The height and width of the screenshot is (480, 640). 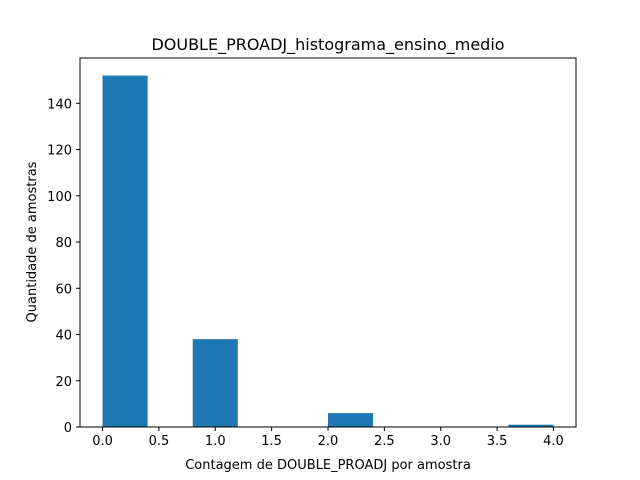 What do you see at coordinates (384, 441) in the screenshot?
I see `x-tick-label: 2.5` at bounding box center [384, 441].